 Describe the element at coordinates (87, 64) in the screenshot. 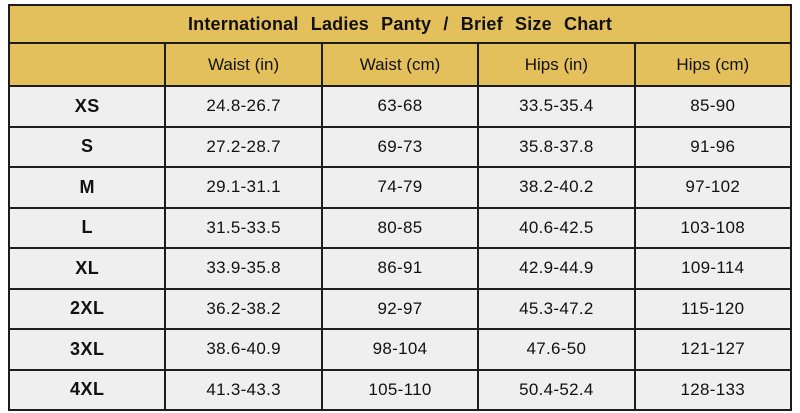

I see `column-header-size` at that location.